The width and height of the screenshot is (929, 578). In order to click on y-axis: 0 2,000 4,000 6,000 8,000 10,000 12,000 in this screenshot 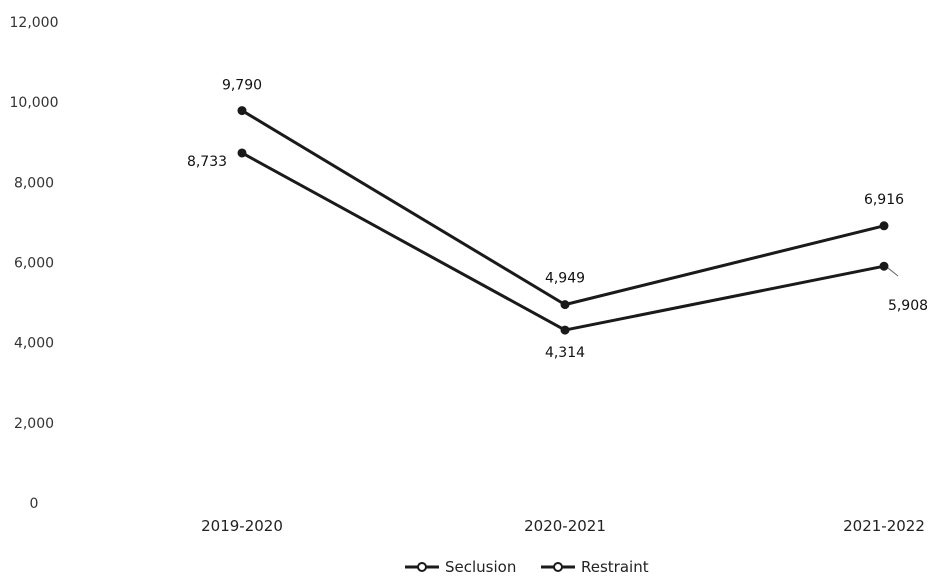, I will do `click(34, 263)`.